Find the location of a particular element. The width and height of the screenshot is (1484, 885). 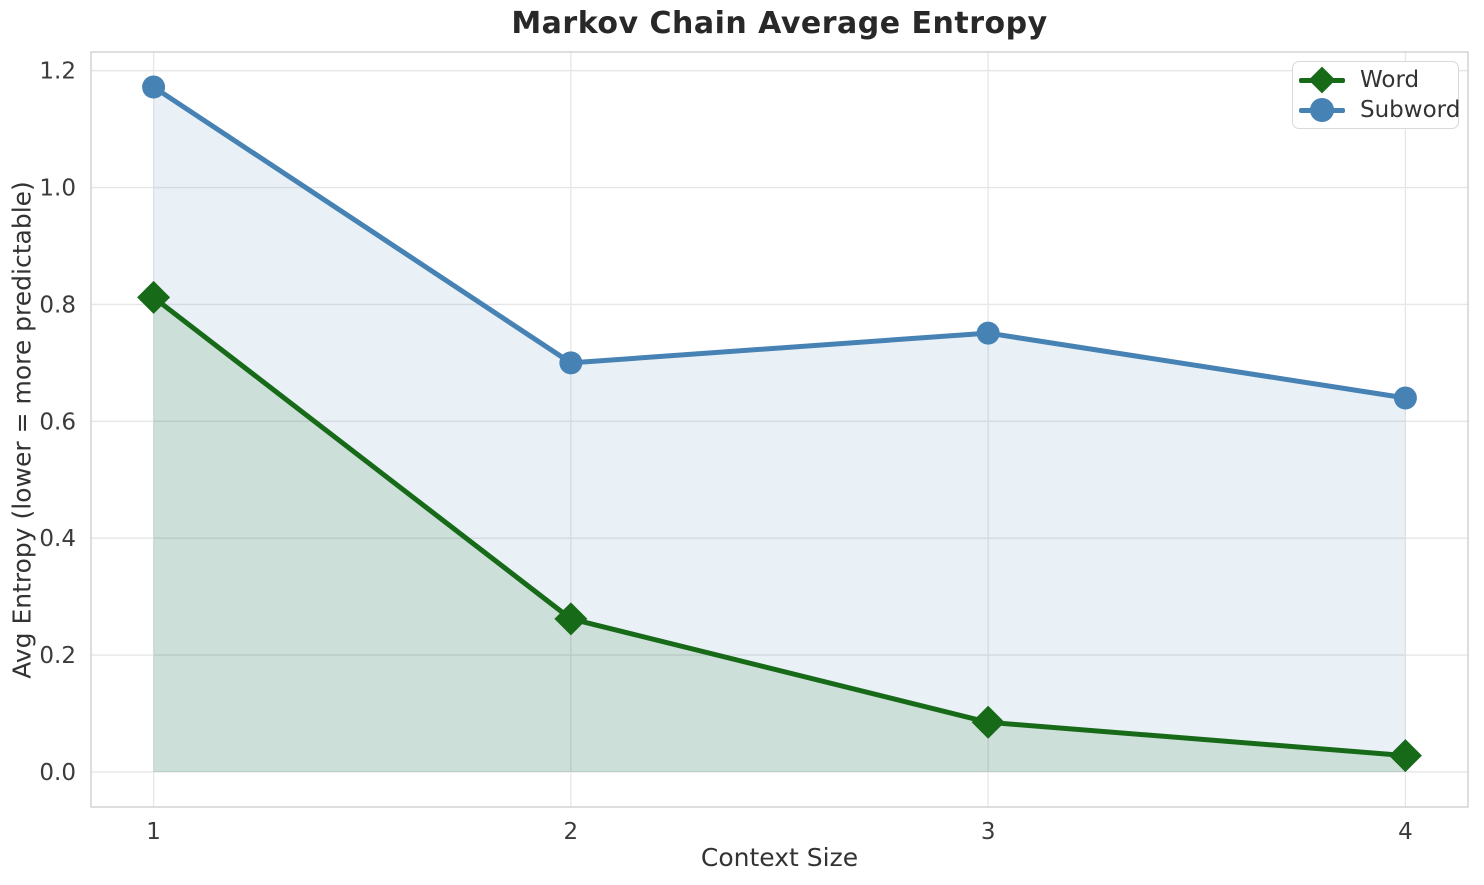

y-tick-label: 0.6 is located at coordinates (57, 422).